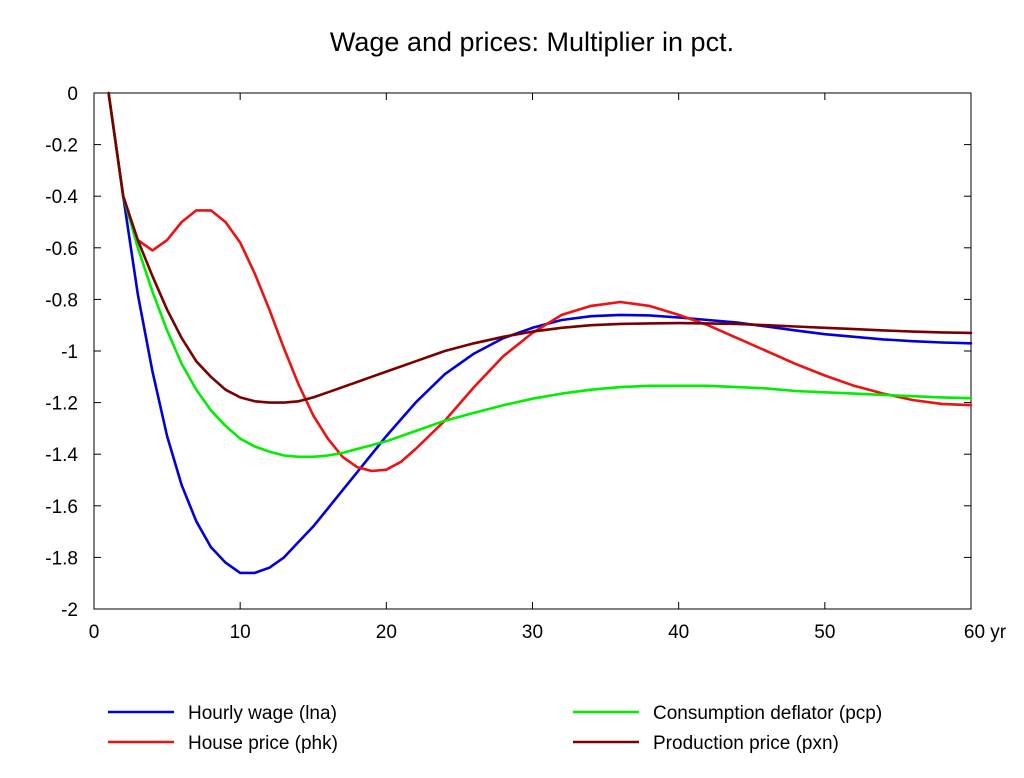 This screenshot has height=778, width=1024. What do you see at coordinates (532, 42) in the screenshot?
I see `chart-title: Wage and prices: Multiplier in pct.` at bounding box center [532, 42].